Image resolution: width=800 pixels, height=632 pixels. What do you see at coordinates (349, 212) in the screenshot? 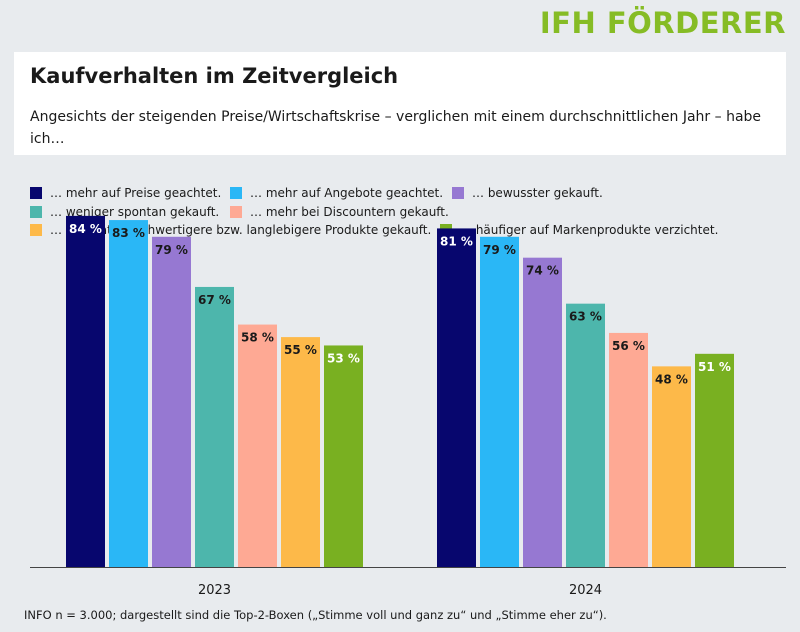
I see `legend-label: … mehr bei Discountern gekauft.` at bounding box center [349, 212].